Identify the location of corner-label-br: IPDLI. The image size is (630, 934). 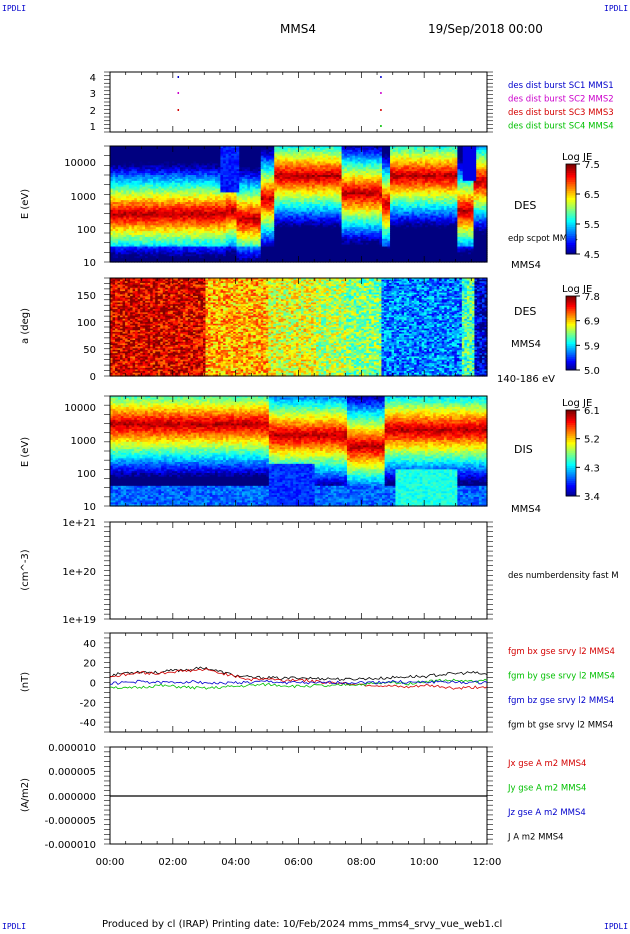
(616, 926).